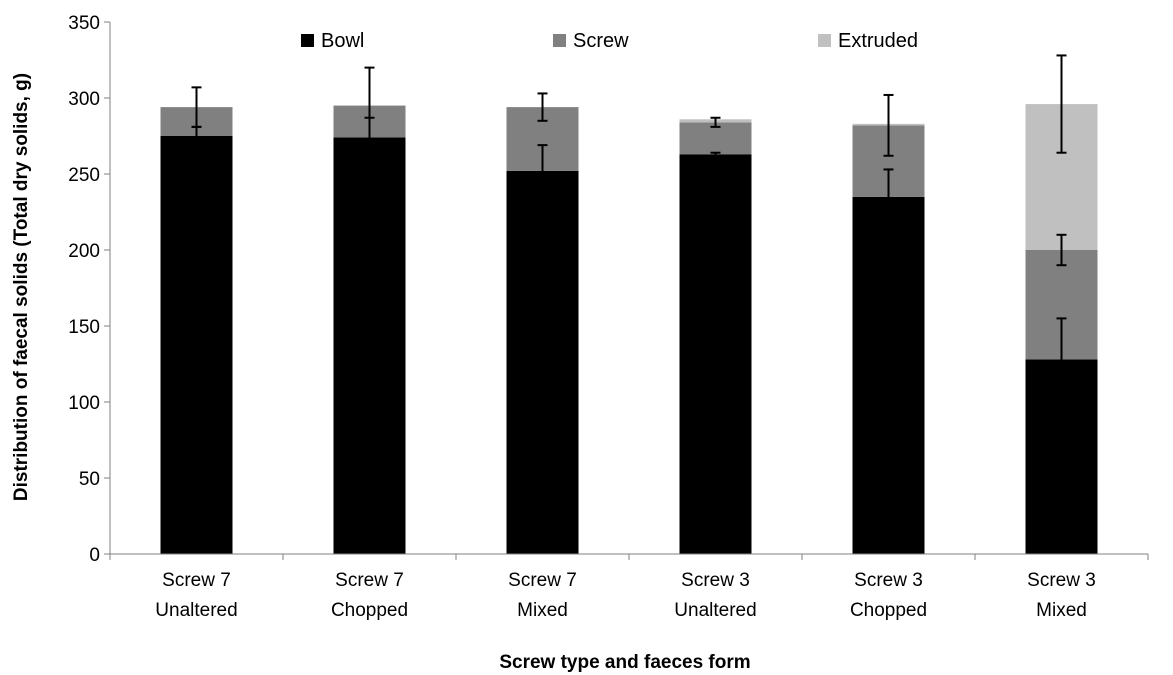 The image size is (1173, 675). What do you see at coordinates (888, 610) in the screenshot?
I see `x-tick-label-4-1: Chopped` at bounding box center [888, 610].